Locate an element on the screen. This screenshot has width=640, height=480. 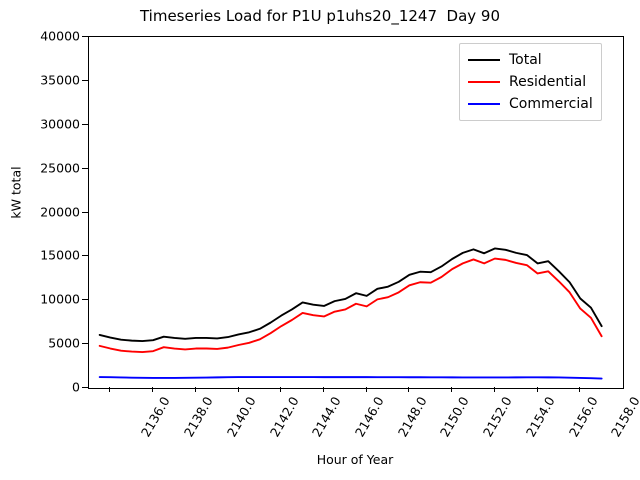
x-axis-tick-marks is located at coordinates (355, 392).